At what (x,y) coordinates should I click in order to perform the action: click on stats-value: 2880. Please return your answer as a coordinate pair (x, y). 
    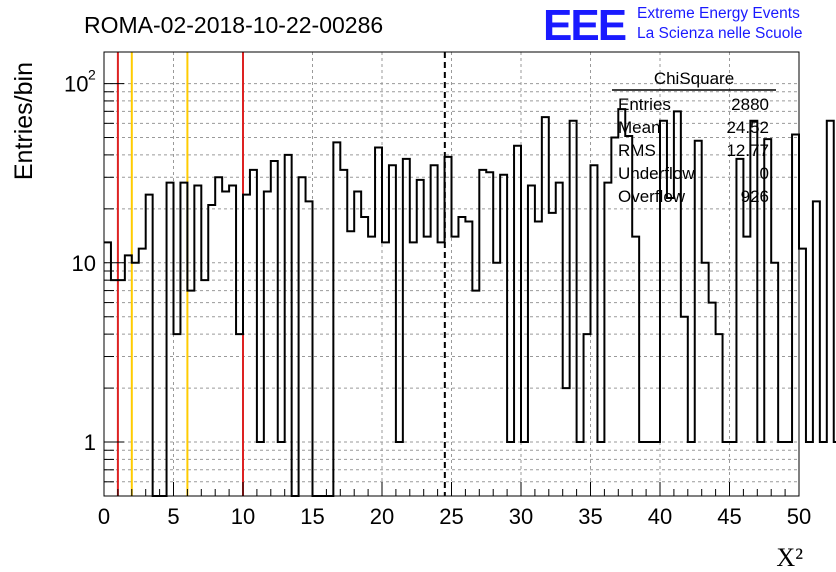
    Looking at the image, I should click on (750, 104).